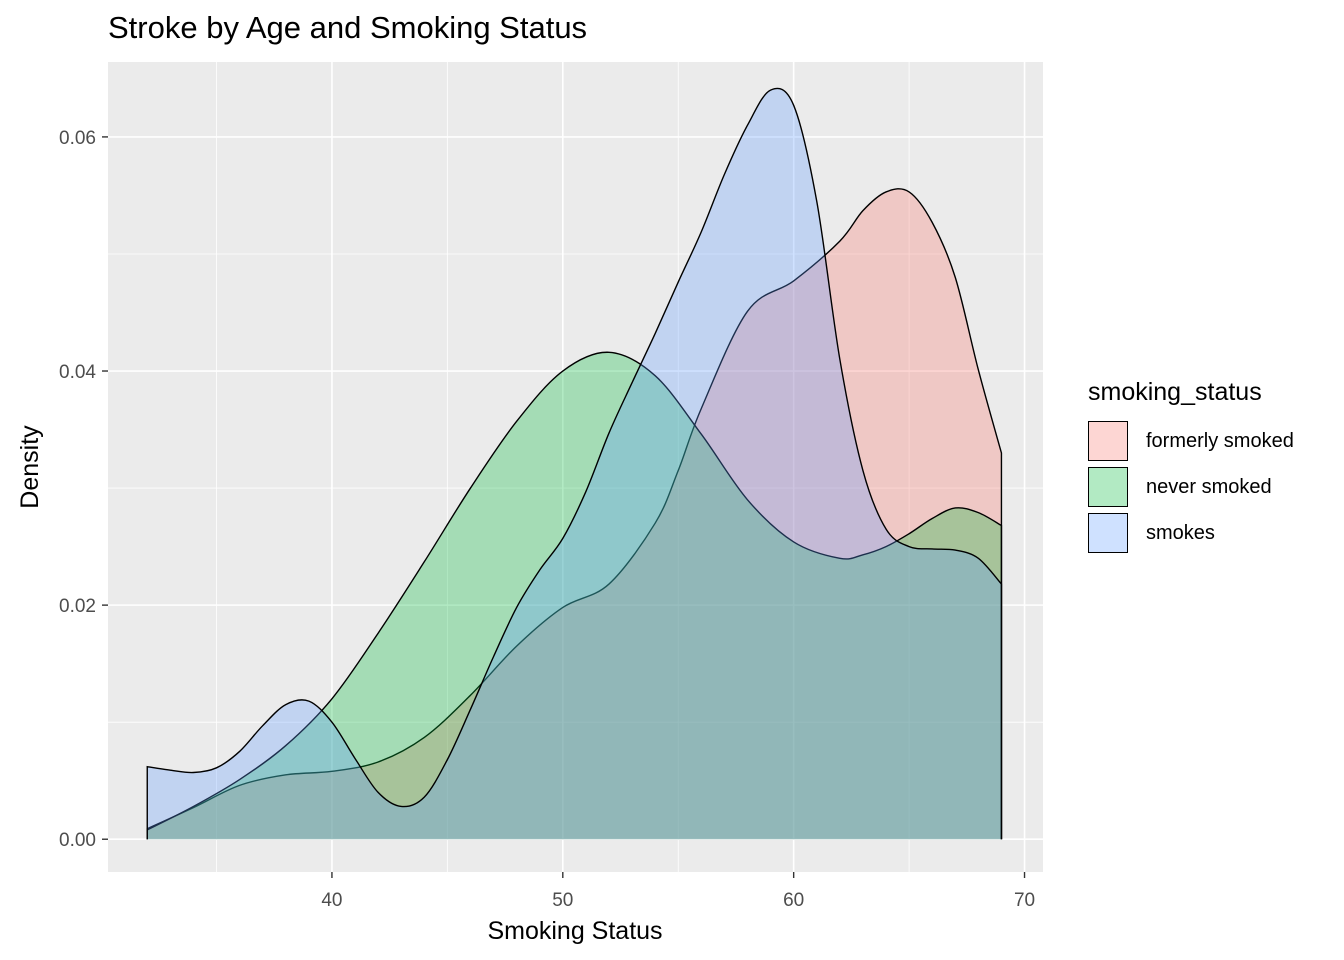 Image resolution: width=1344 pixels, height=960 pixels. I want to click on legend-item-smokes: smokes, so click(1191, 533).